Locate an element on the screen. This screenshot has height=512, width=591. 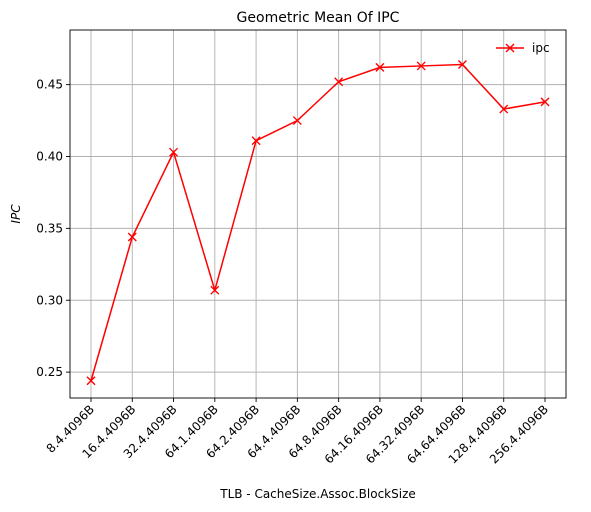
legend: ipc is located at coordinates (523, 48).